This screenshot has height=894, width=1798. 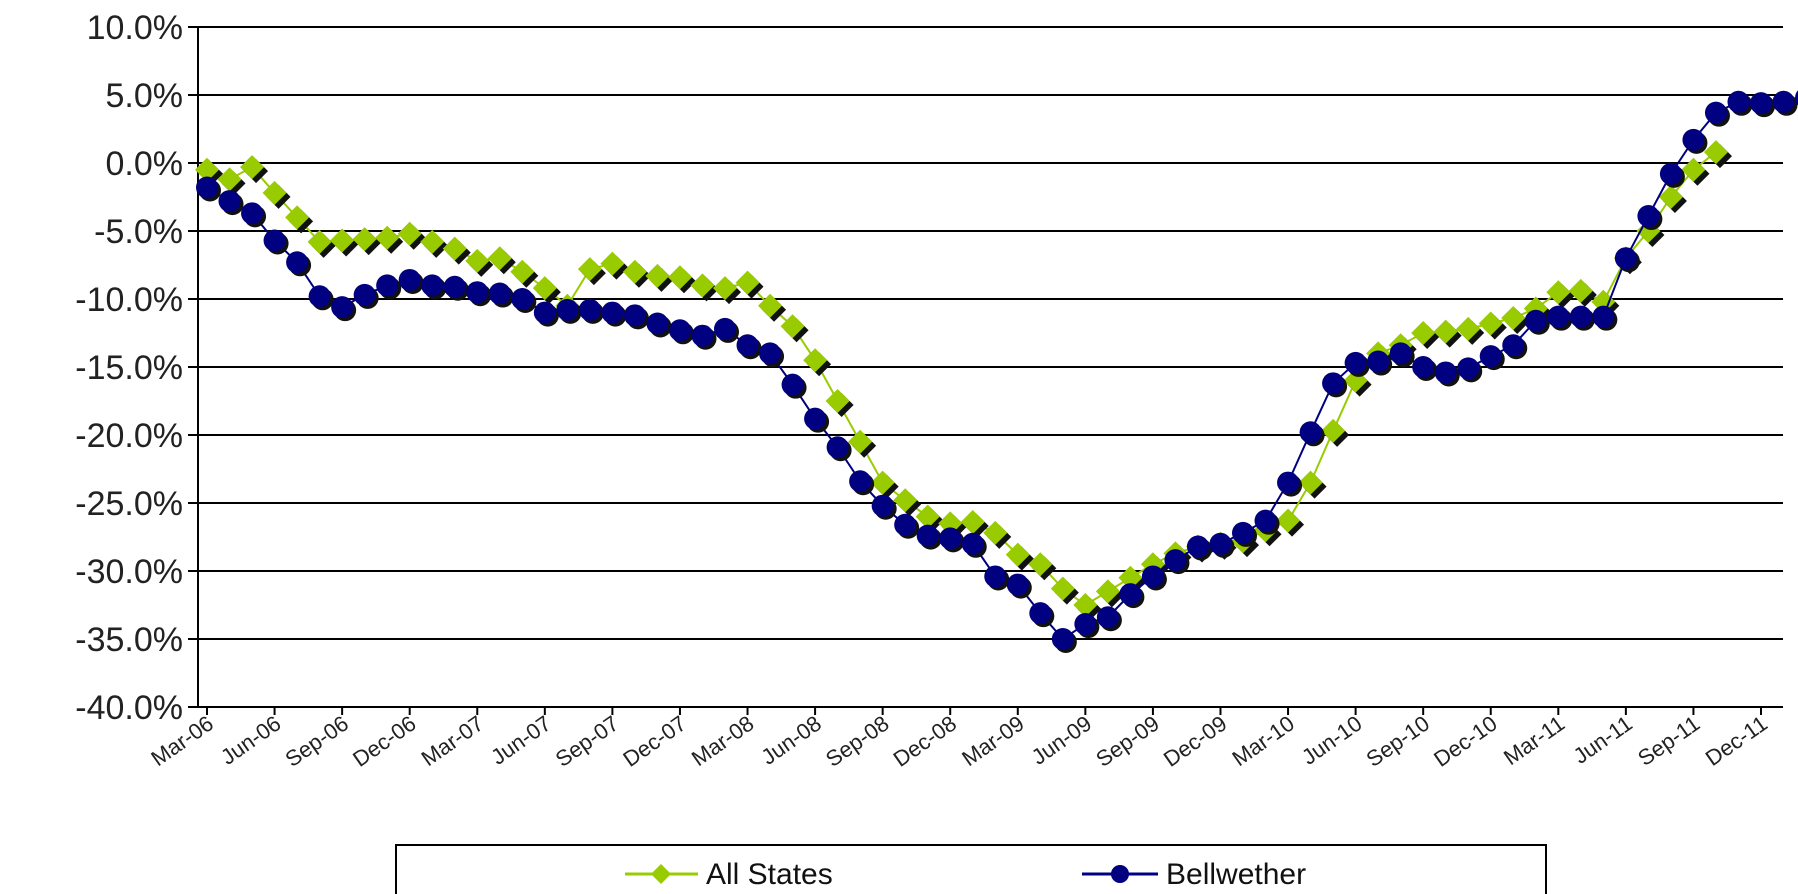 I want to click on x-tick-label: Mar-07, so click(x=452, y=741).